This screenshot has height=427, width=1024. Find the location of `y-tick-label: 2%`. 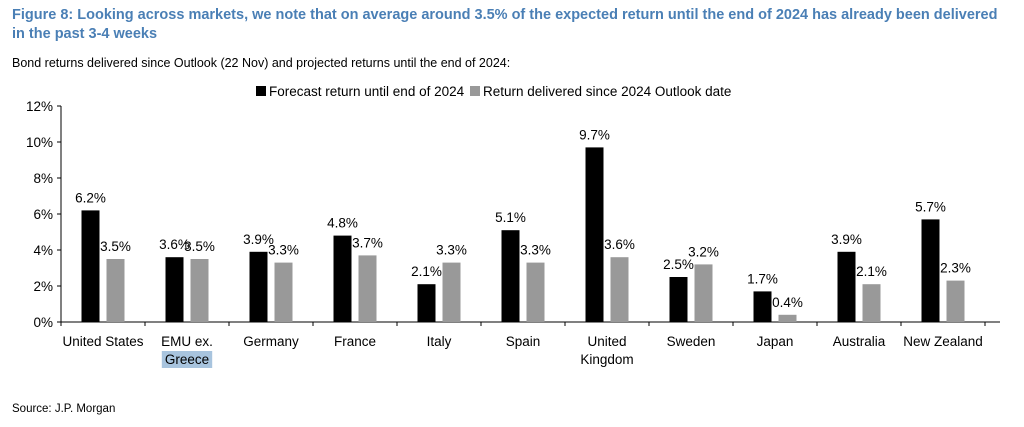

y-tick-label: 2% is located at coordinates (43, 286).